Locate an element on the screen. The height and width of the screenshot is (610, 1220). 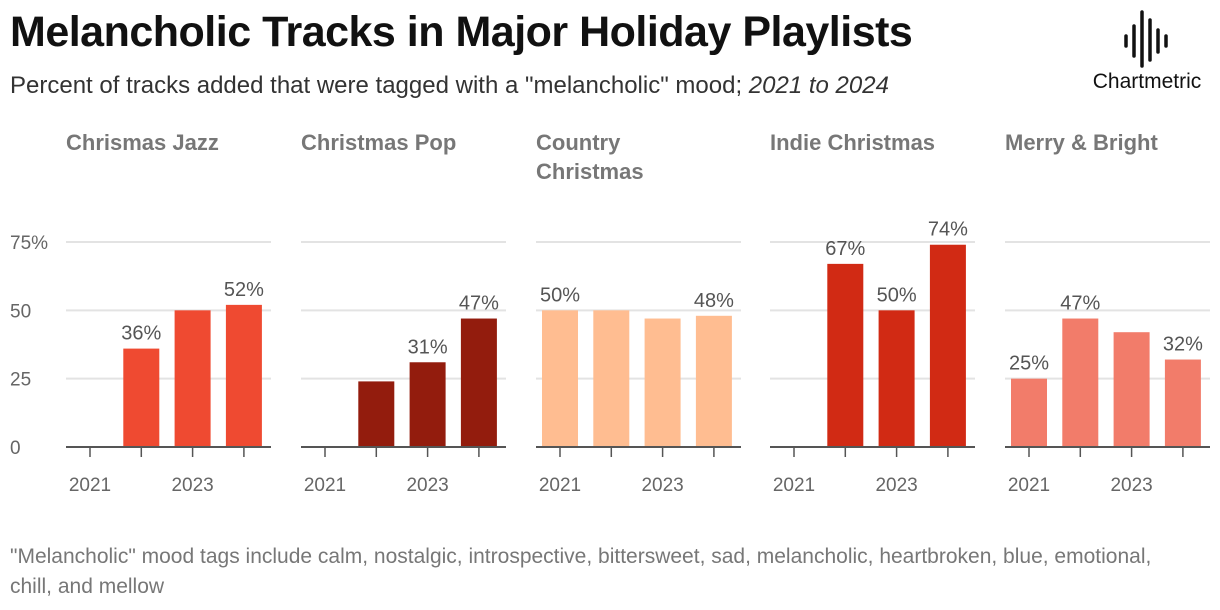
y-tick-label: 75% is located at coordinates (29, 243).